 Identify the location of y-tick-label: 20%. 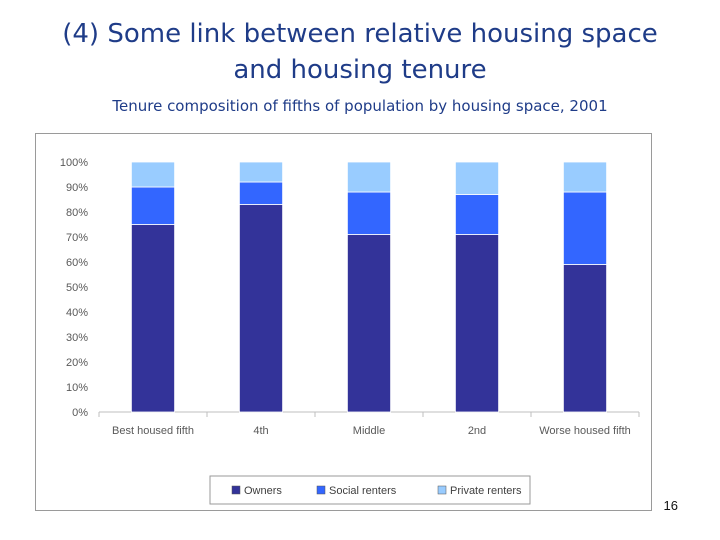
(77, 363).